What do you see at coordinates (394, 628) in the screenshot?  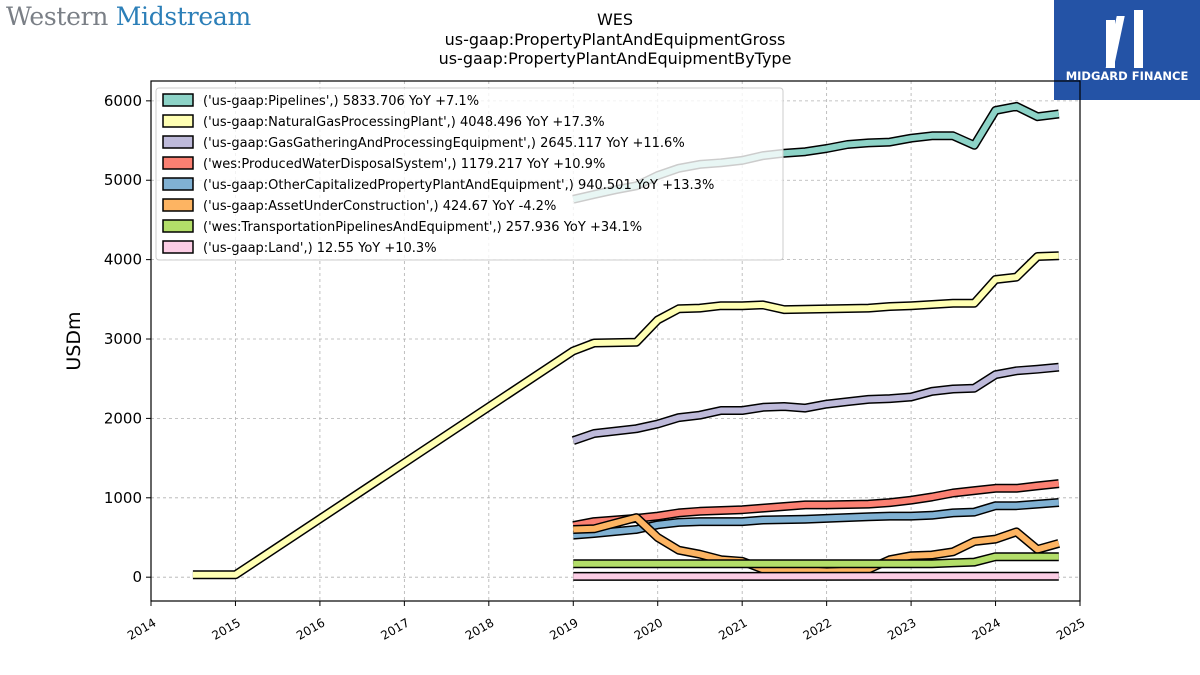 I see `x-tick-label: 2017` at bounding box center [394, 628].